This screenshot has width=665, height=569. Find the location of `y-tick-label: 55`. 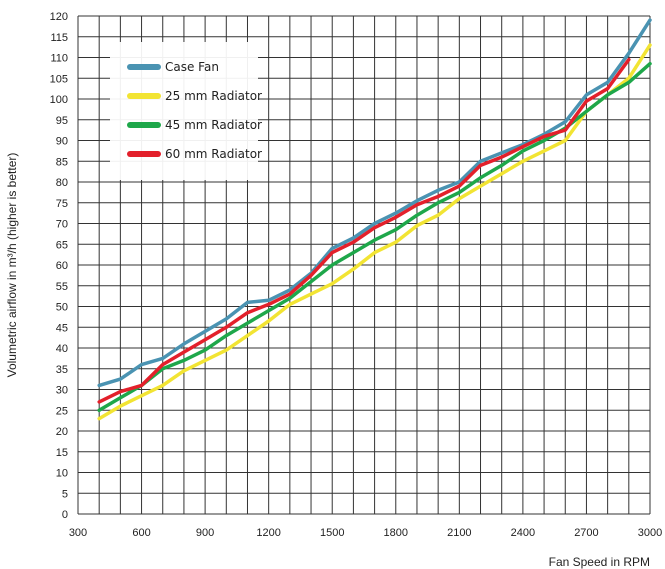

y-tick-label: 55 is located at coordinates (62, 287).